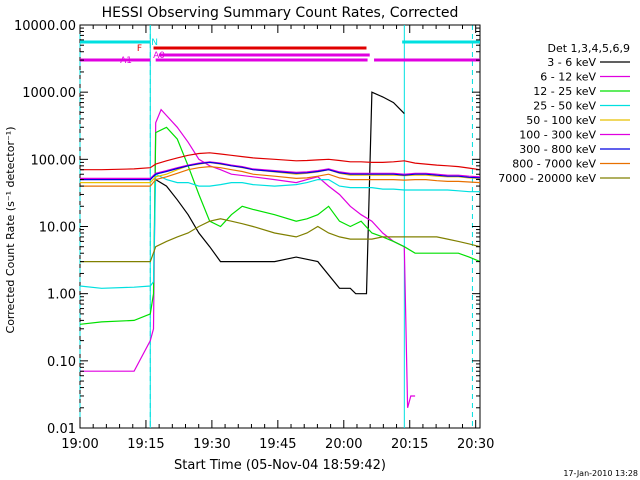 This screenshot has height=480, width=640. I want to click on x-tick-label: 20:00, so click(343, 444).